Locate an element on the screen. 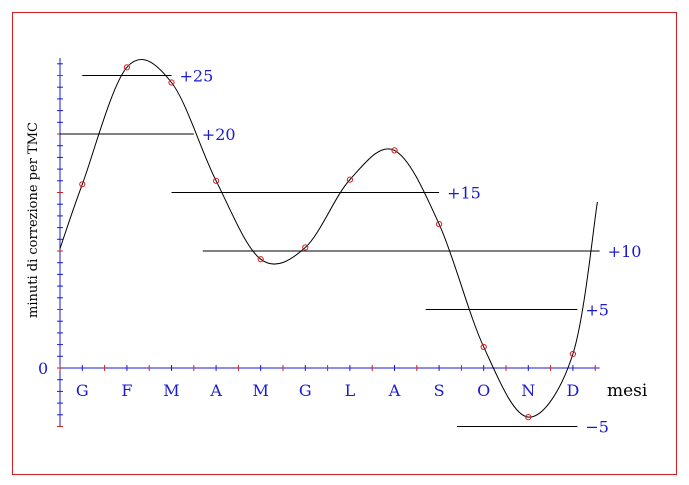 The image size is (689, 485). y-axis-label: minuti di correzione per TMC is located at coordinates (33, 220).